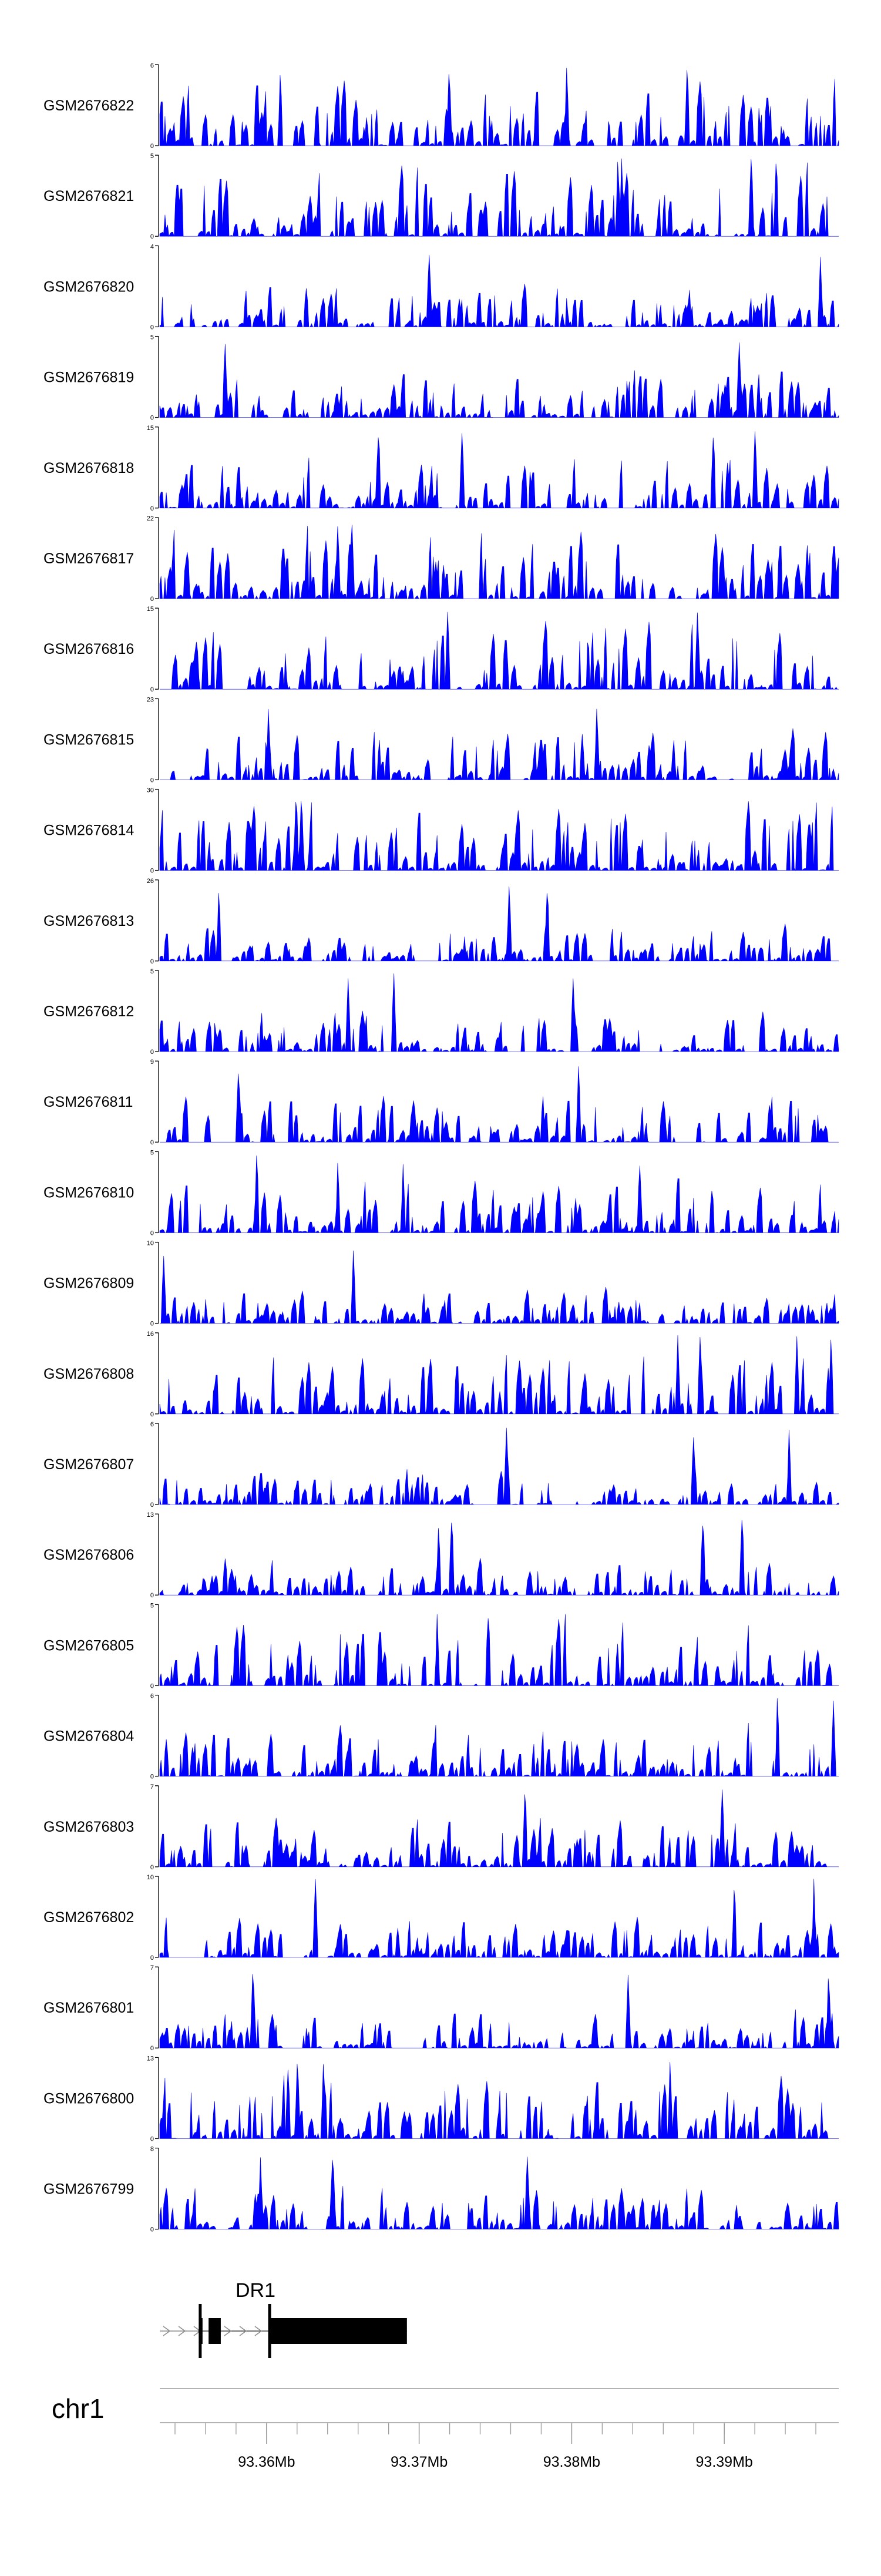 The width and height of the screenshot is (881, 2576). What do you see at coordinates (152, 2149) in the screenshot?
I see `y-max-label: 8` at bounding box center [152, 2149].